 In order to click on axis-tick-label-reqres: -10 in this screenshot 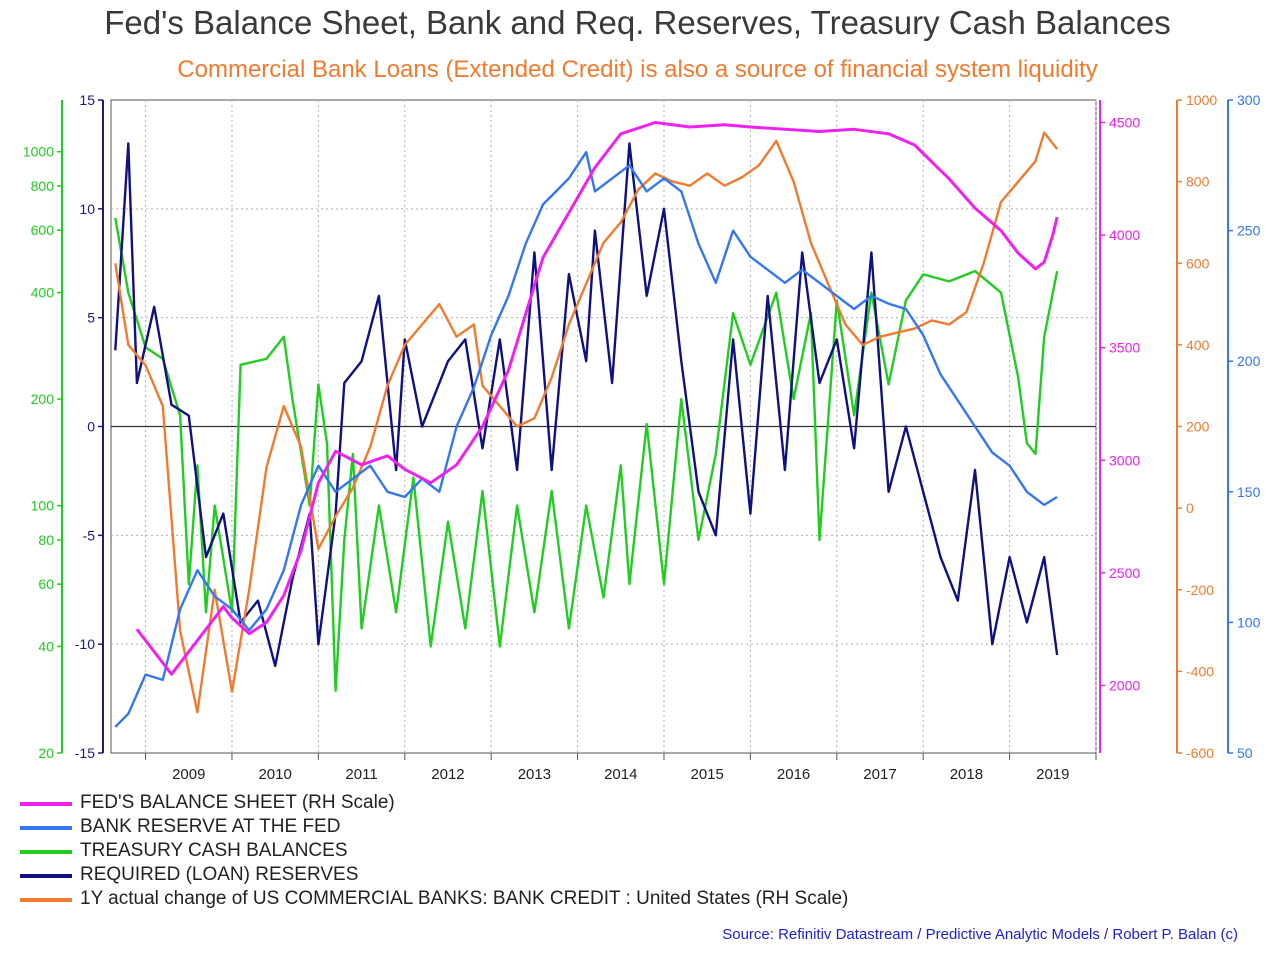, I will do `click(85, 644)`.